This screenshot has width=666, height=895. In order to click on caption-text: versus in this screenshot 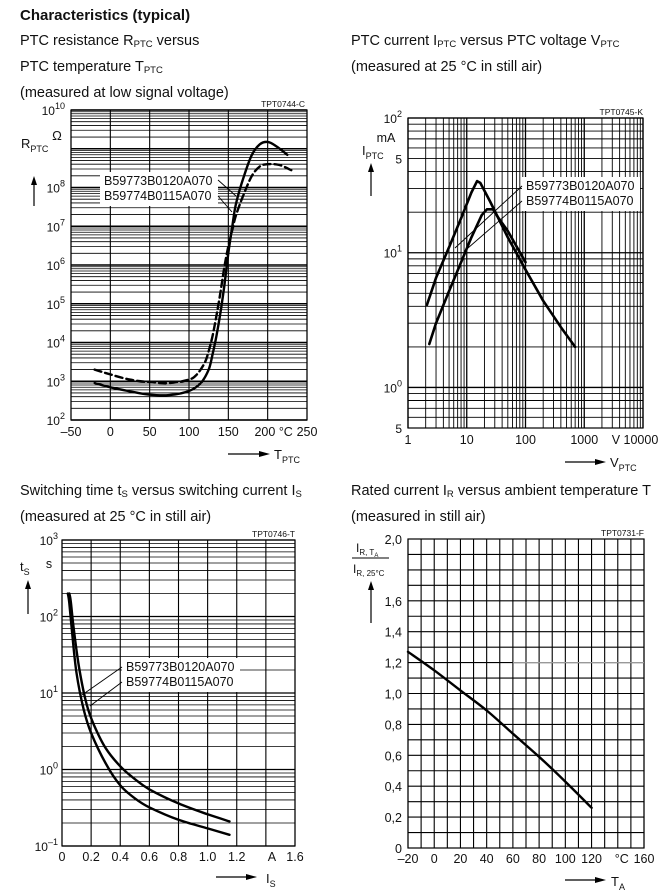, I will do `click(176, 41)`.